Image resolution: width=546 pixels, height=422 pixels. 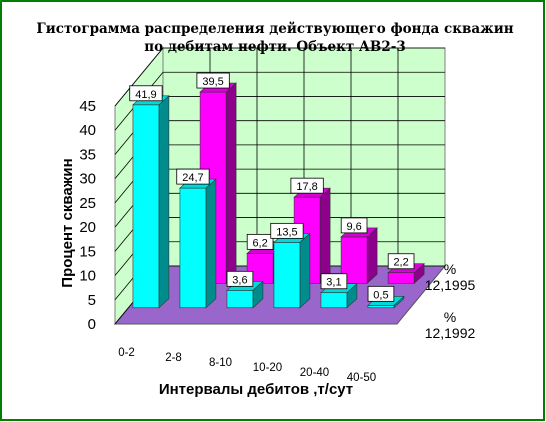 I want to click on x-tick-label: 20-40, so click(x=314, y=373).